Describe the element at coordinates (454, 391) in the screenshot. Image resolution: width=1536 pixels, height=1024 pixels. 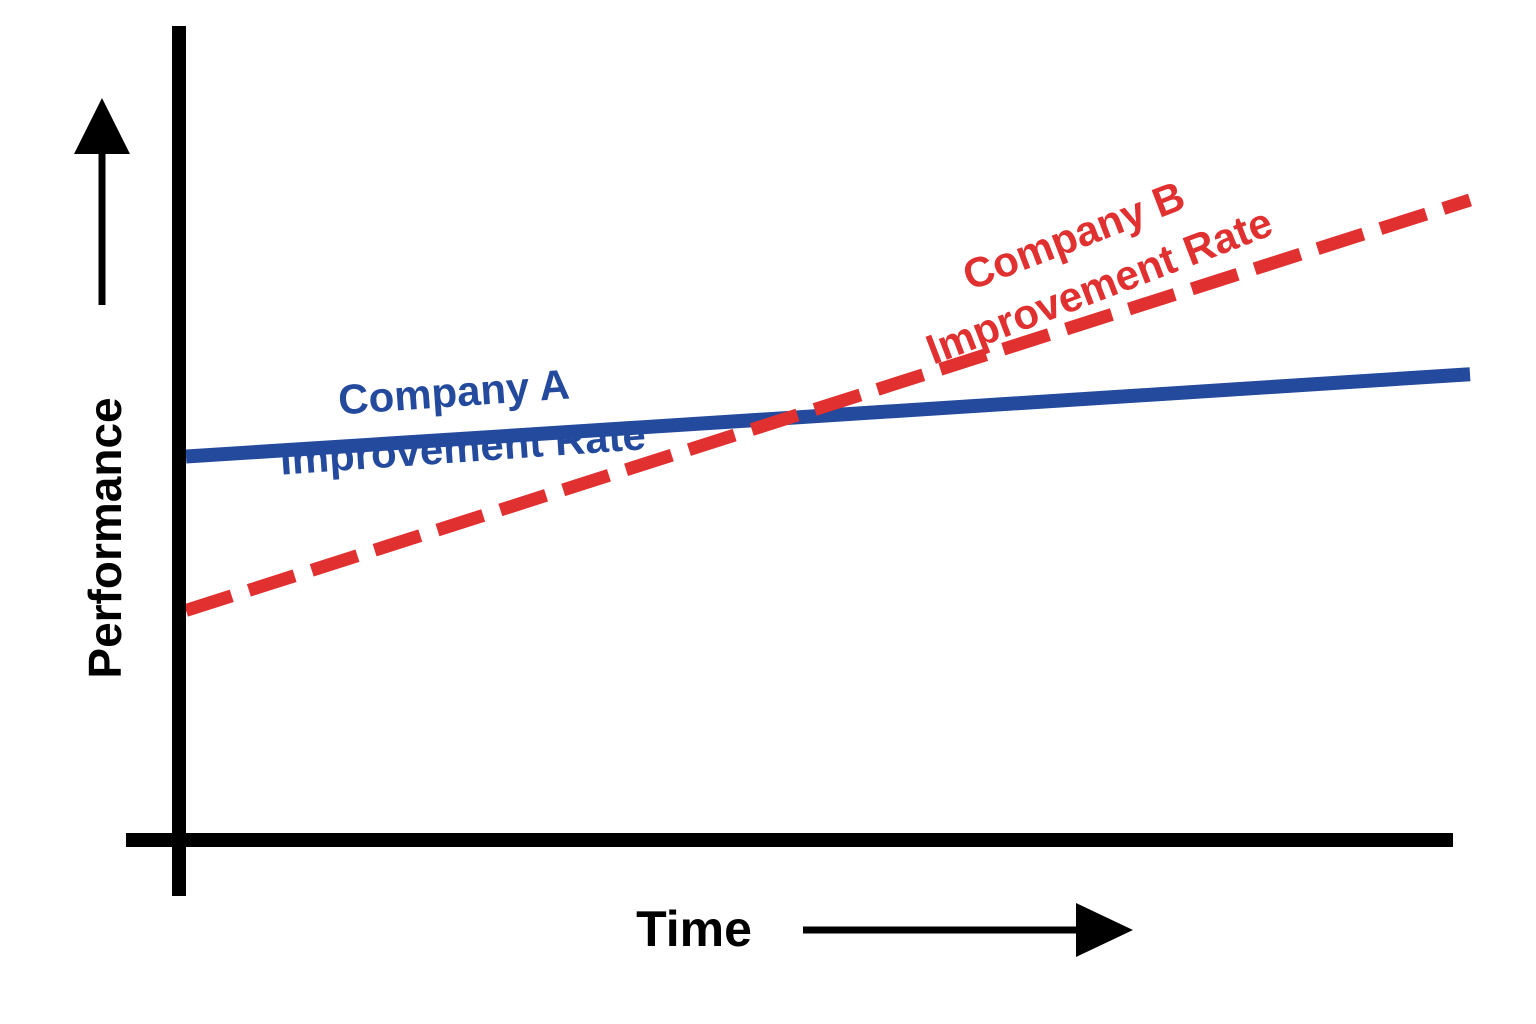
I see `series-label-company-a-line1: Company A` at that location.